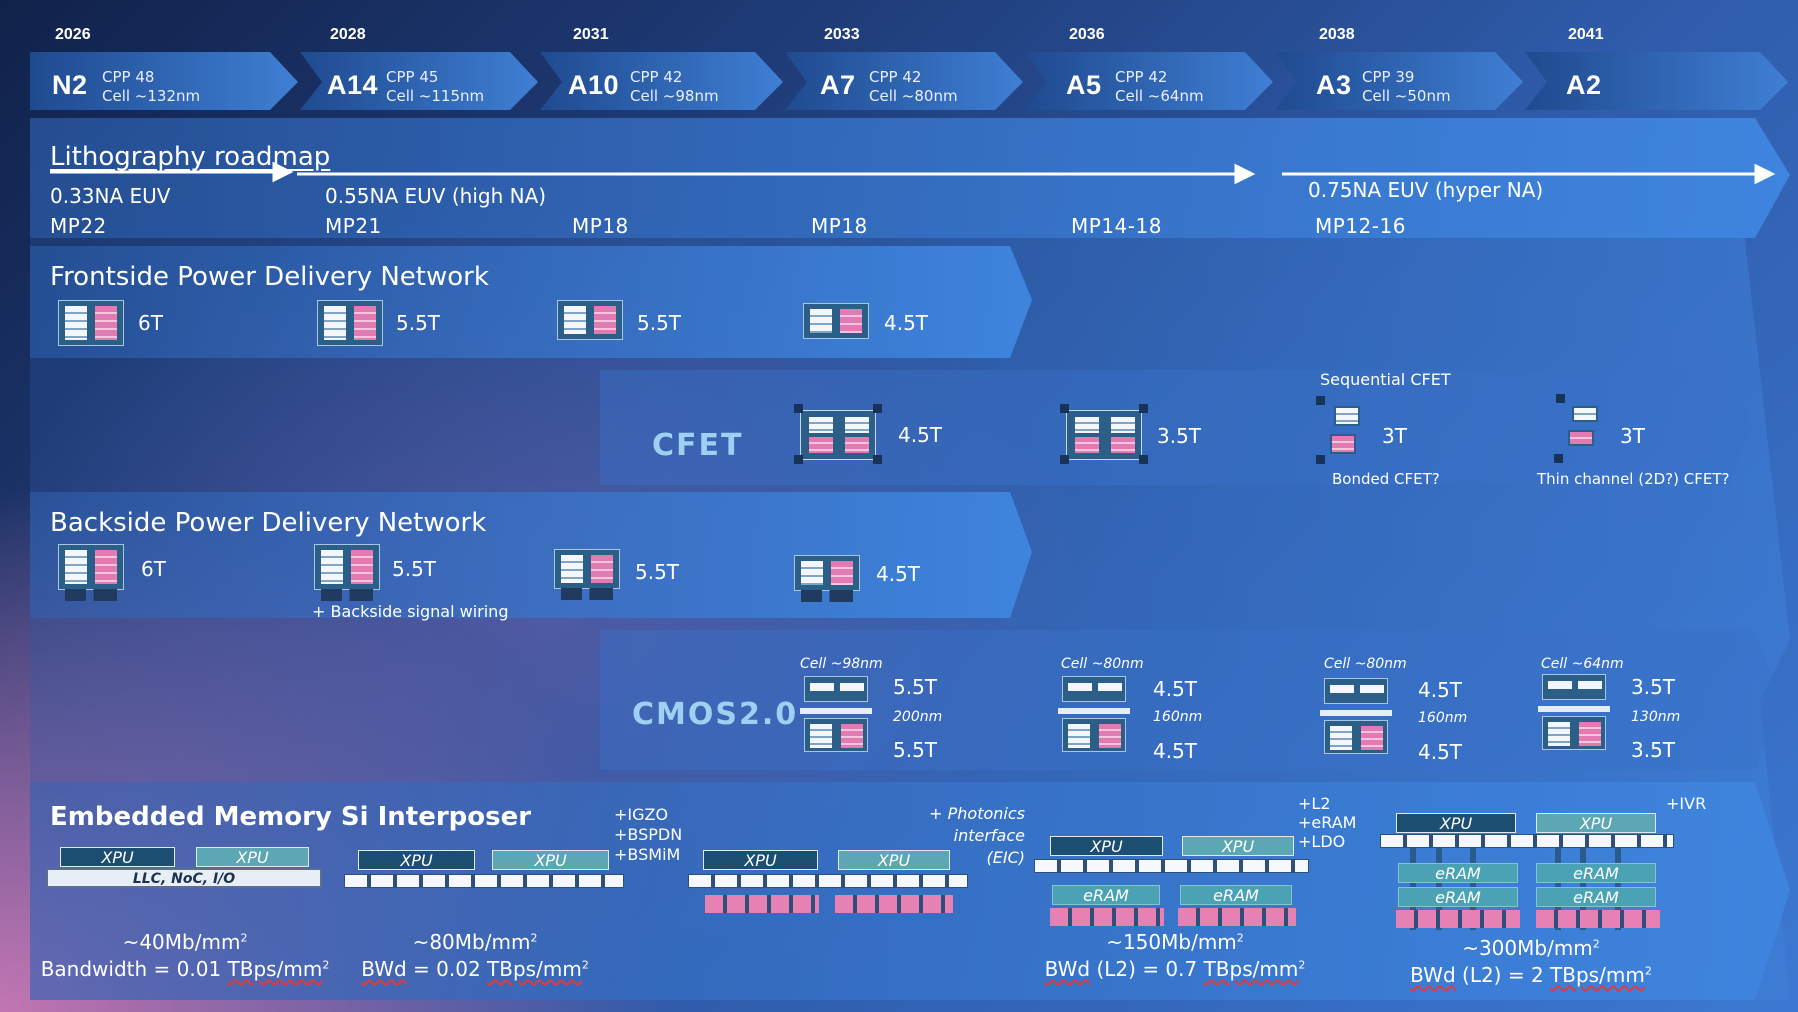  What do you see at coordinates (918, 717) in the screenshot?
I see `pitch-label: 200nm` at bounding box center [918, 717].